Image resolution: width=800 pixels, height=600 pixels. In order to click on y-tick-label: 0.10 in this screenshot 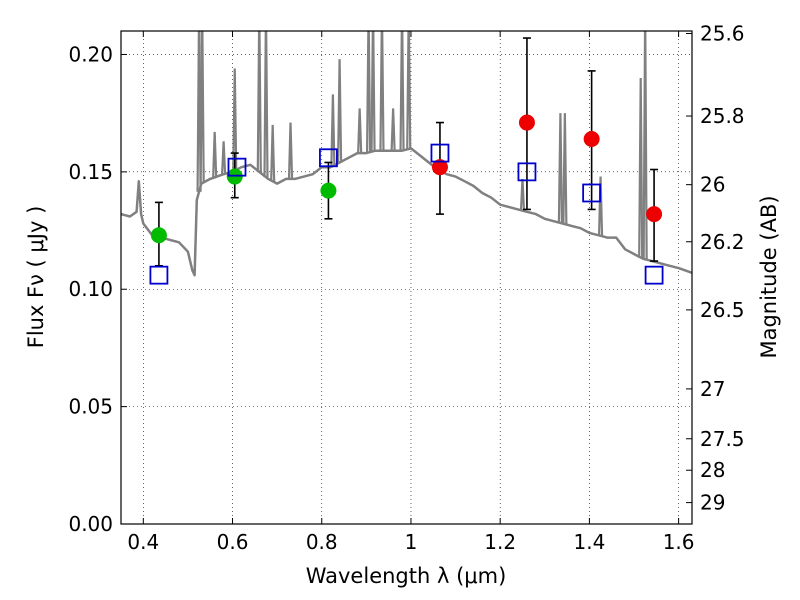, I will do `click(90, 289)`.